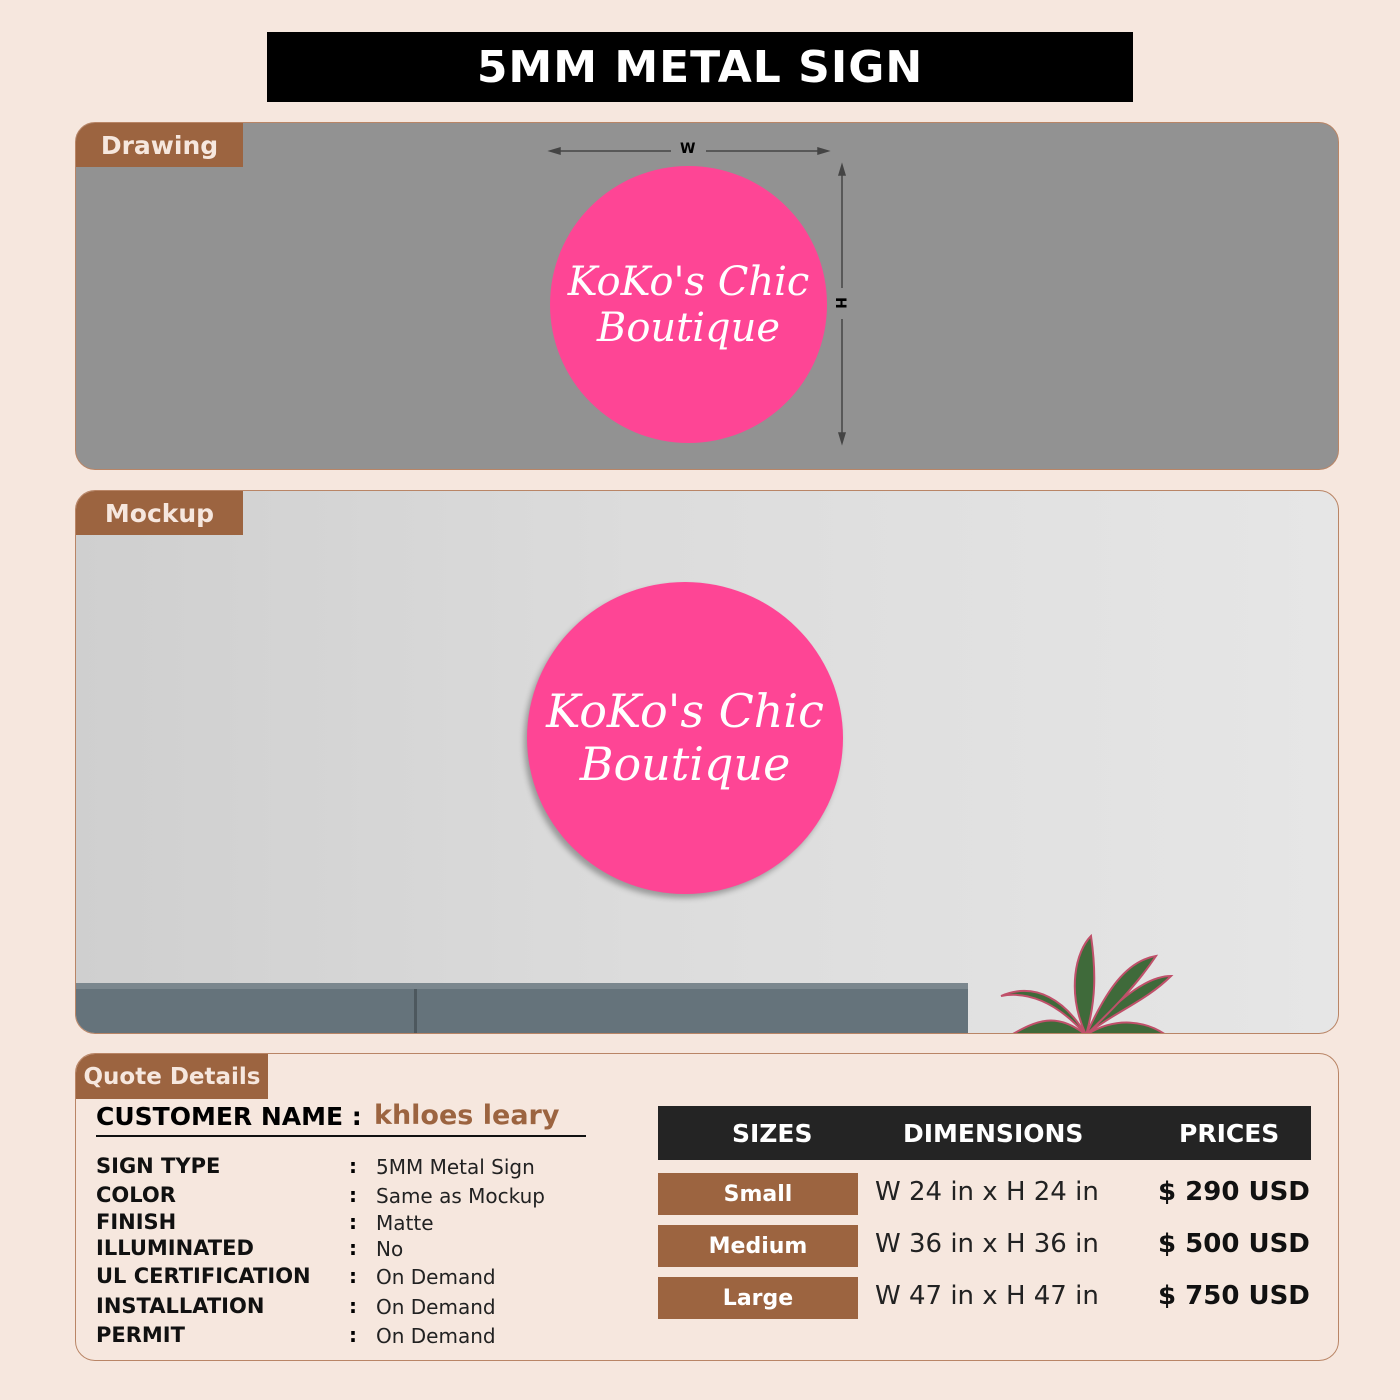  Describe the element at coordinates (136, 1195) in the screenshot. I see `detail-label: COLOR` at that location.